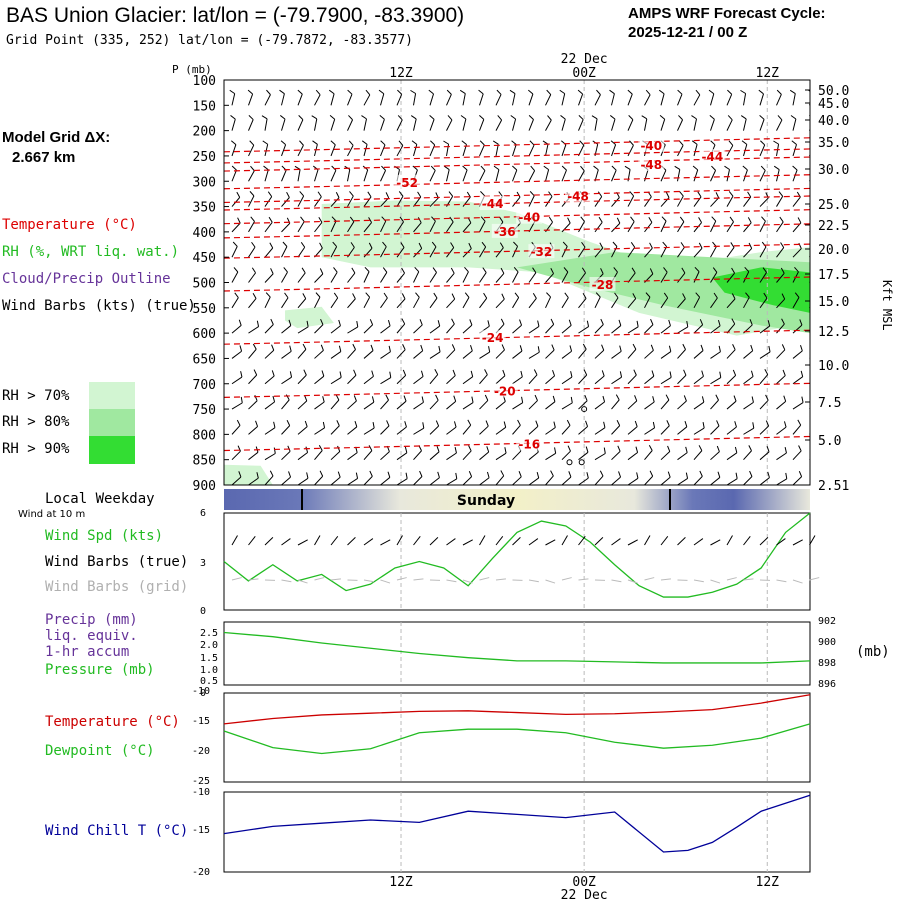  Describe the element at coordinates (727, 13) in the screenshot. I see `cycle-title: AMPS WRF Forecast Cycle:` at that location.